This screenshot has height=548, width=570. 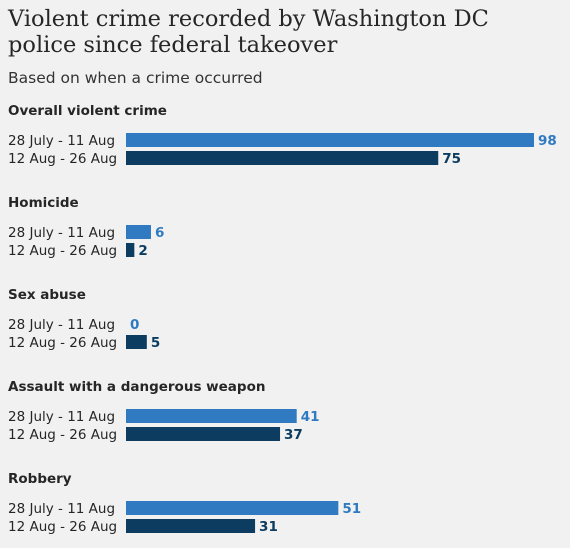 What do you see at coordinates (87, 111) in the screenshot?
I see `category-title: Overall violent crime` at bounding box center [87, 111].